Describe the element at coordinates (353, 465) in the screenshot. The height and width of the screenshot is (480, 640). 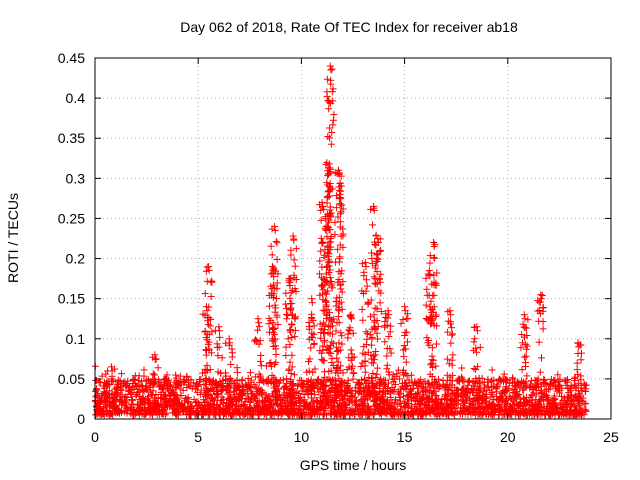
I see `x-axis-label: GPS time / hours` at that location.